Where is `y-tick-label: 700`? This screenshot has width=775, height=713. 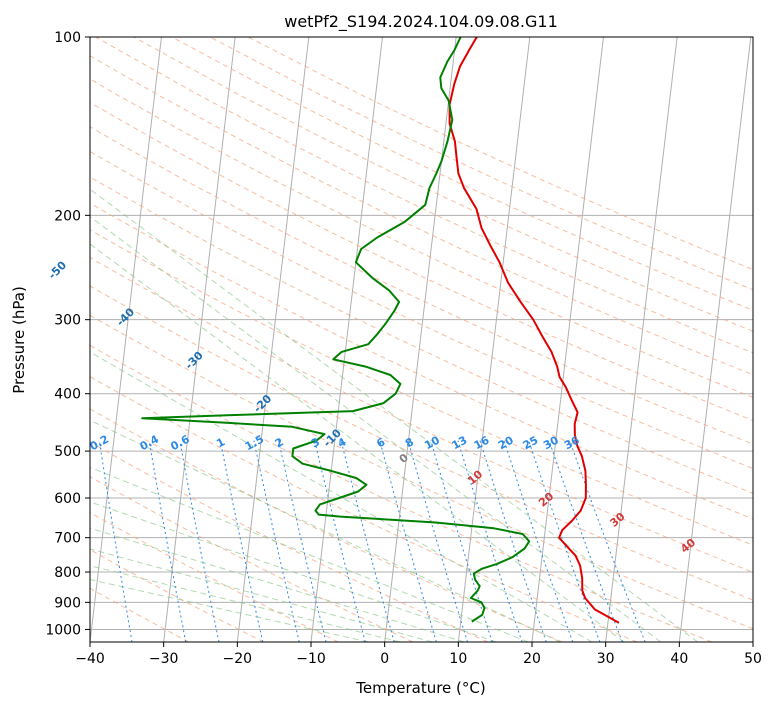
y-tick-label: 700 is located at coordinates (67, 539).